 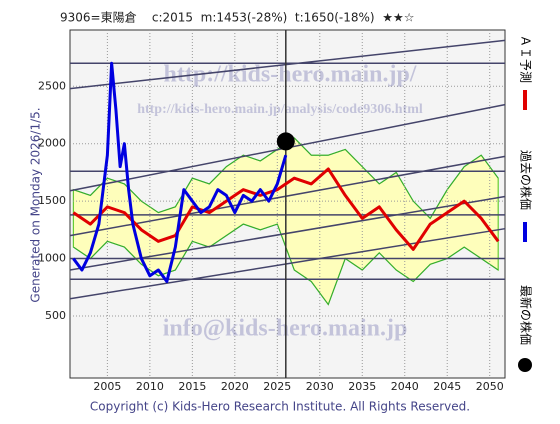 What do you see at coordinates (362, 386) in the screenshot?
I see `x-tick-label: 2035` at bounding box center [362, 386].